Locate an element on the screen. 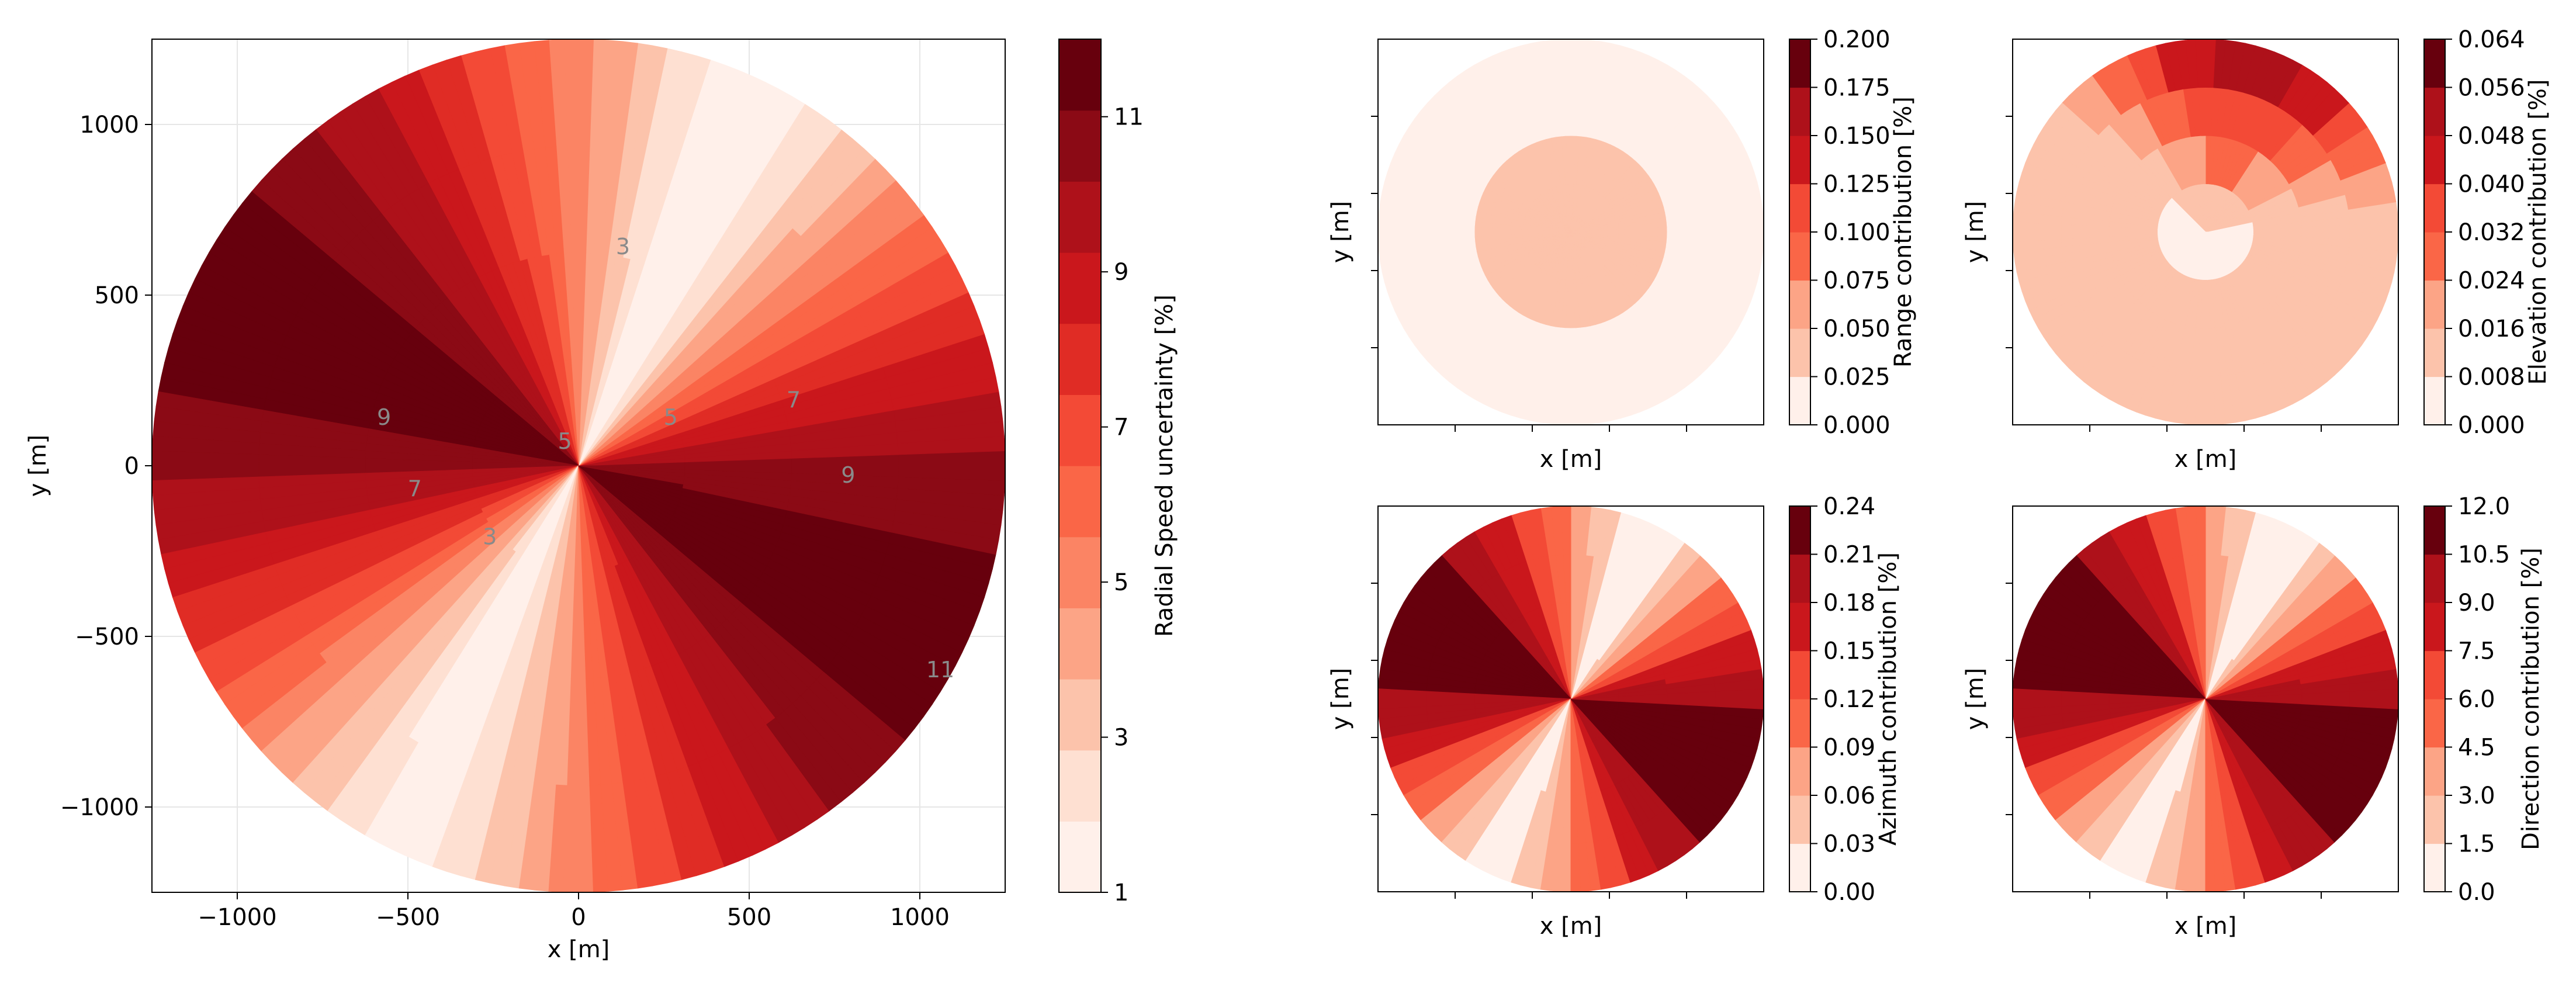  direction-ticks is located at coordinates (2164, 741).